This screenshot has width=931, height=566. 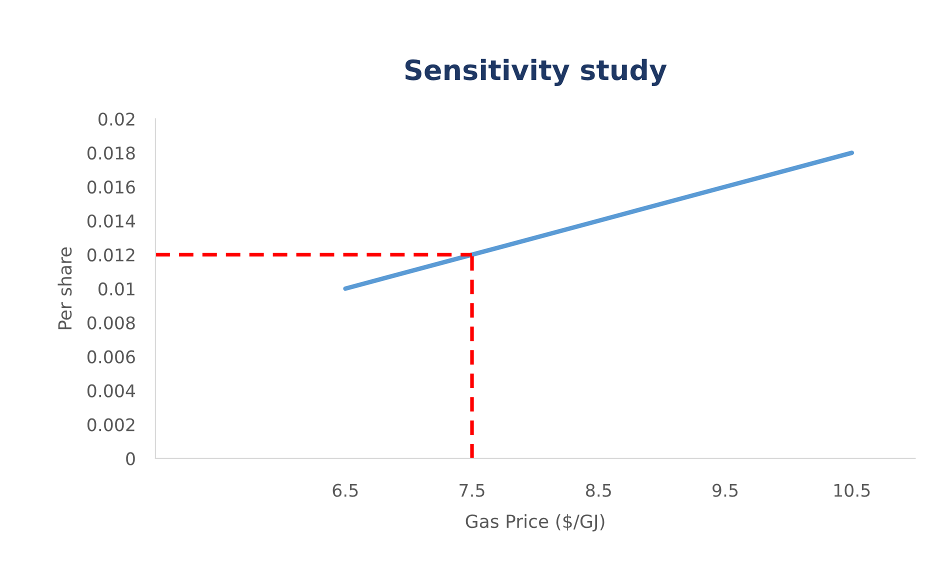 What do you see at coordinates (111, 391) in the screenshot?
I see `y-tick-label: 0.004` at bounding box center [111, 391].